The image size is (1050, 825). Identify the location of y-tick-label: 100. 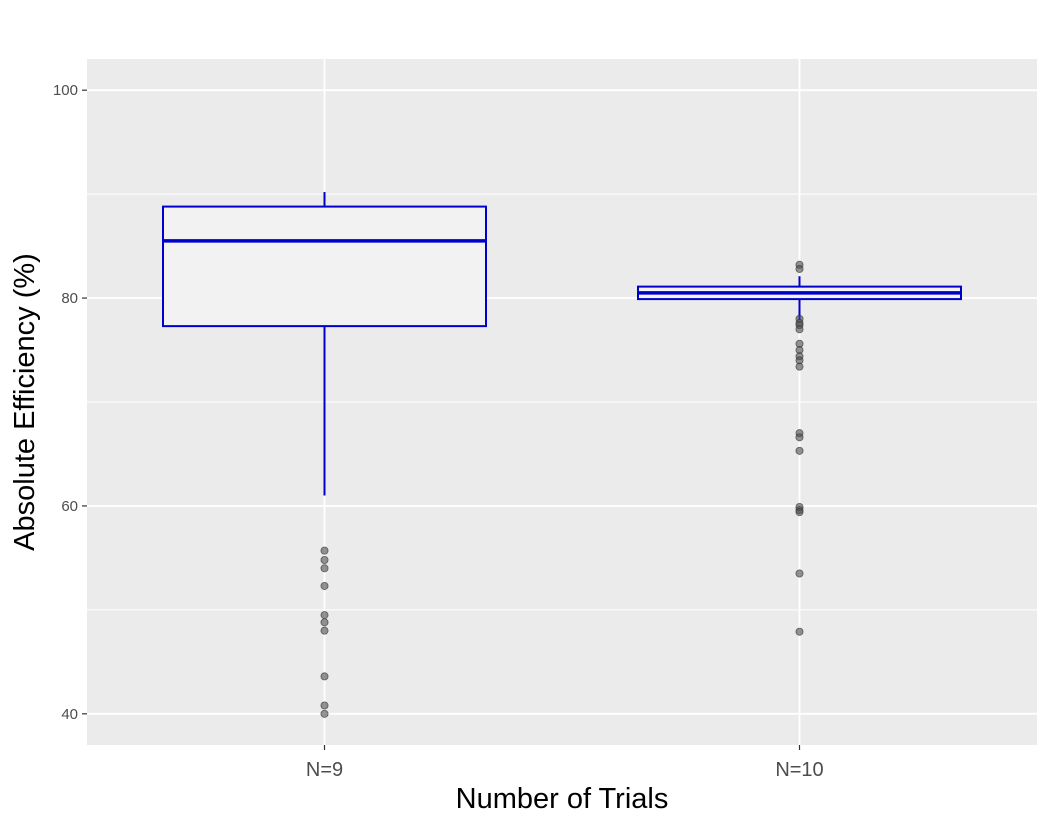
(65, 90).